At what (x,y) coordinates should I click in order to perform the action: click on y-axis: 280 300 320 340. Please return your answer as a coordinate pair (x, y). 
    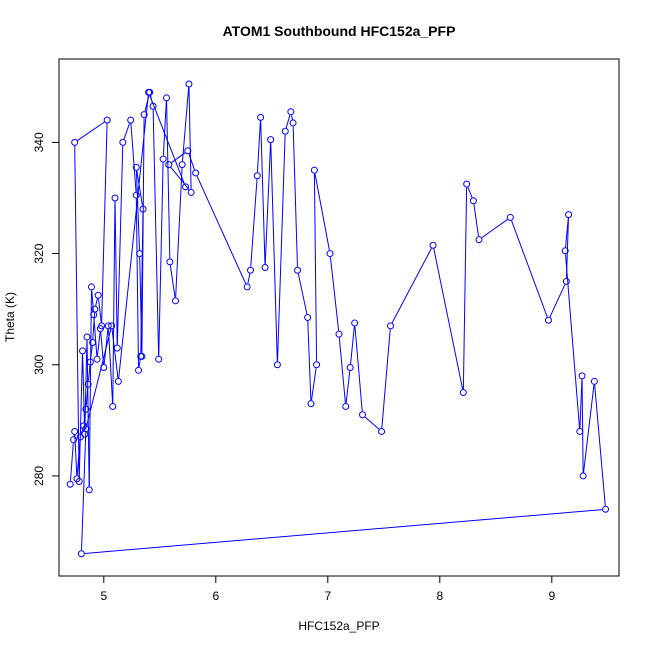
    Looking at the image, I should click on (46, 309).